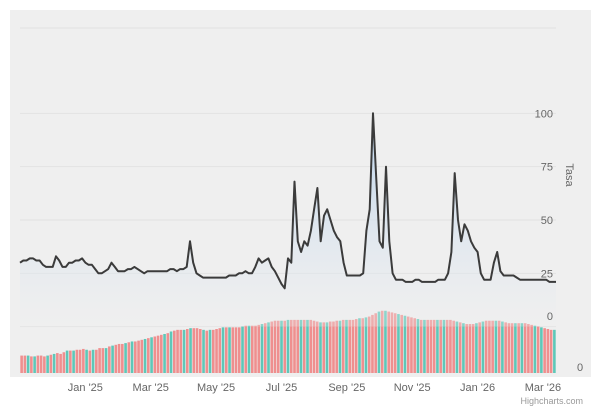 This screenshot has height=410, width=599. I want to click on x-tick-label: Jul '25, so click(281, 388).